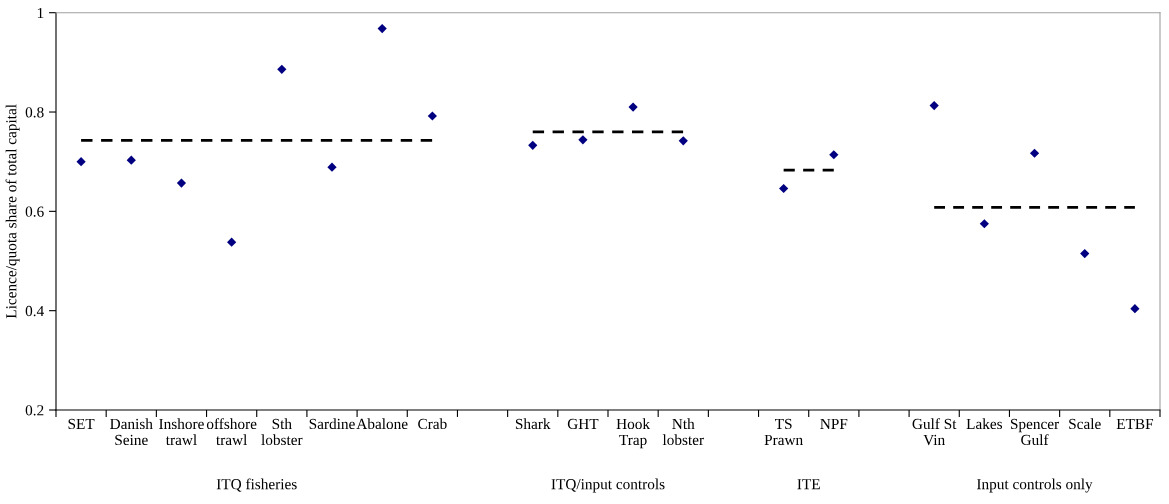  Describe the element at coordinates (231, 432) in the screenshot. I see `x-tick-label: offshore trawl` at that location.